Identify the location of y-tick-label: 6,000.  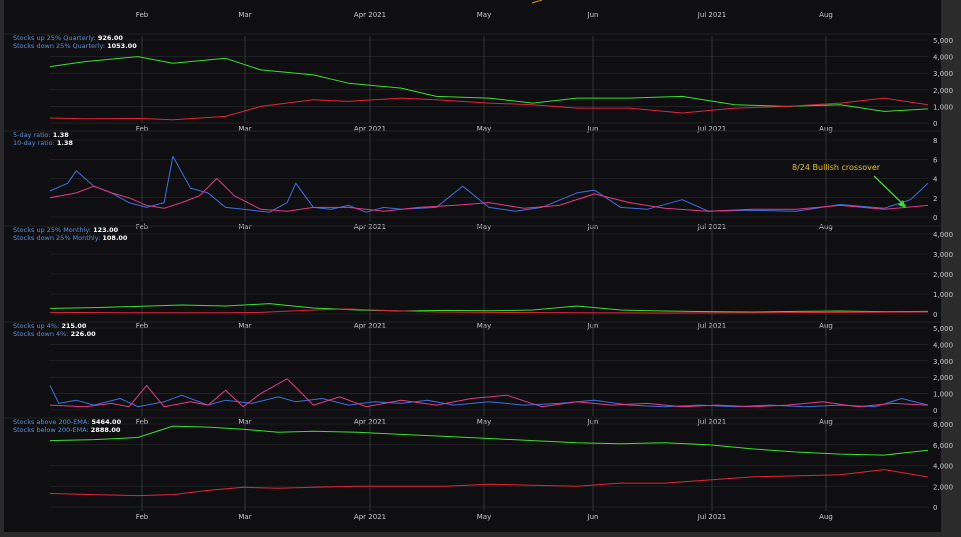
(943, 446).